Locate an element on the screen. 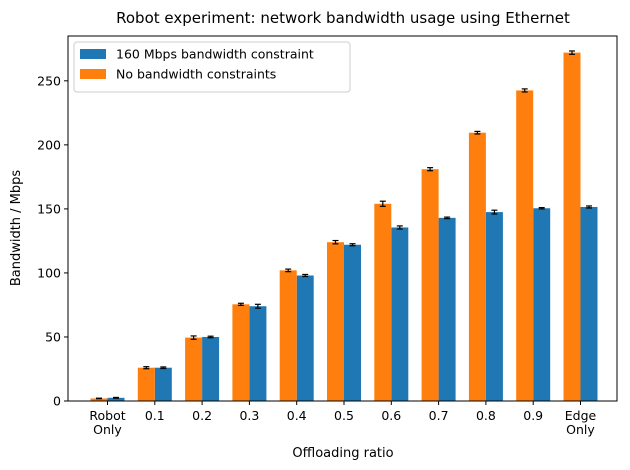  legend-label-1: No bandwidth constraints is located at coordinates (196, 74).